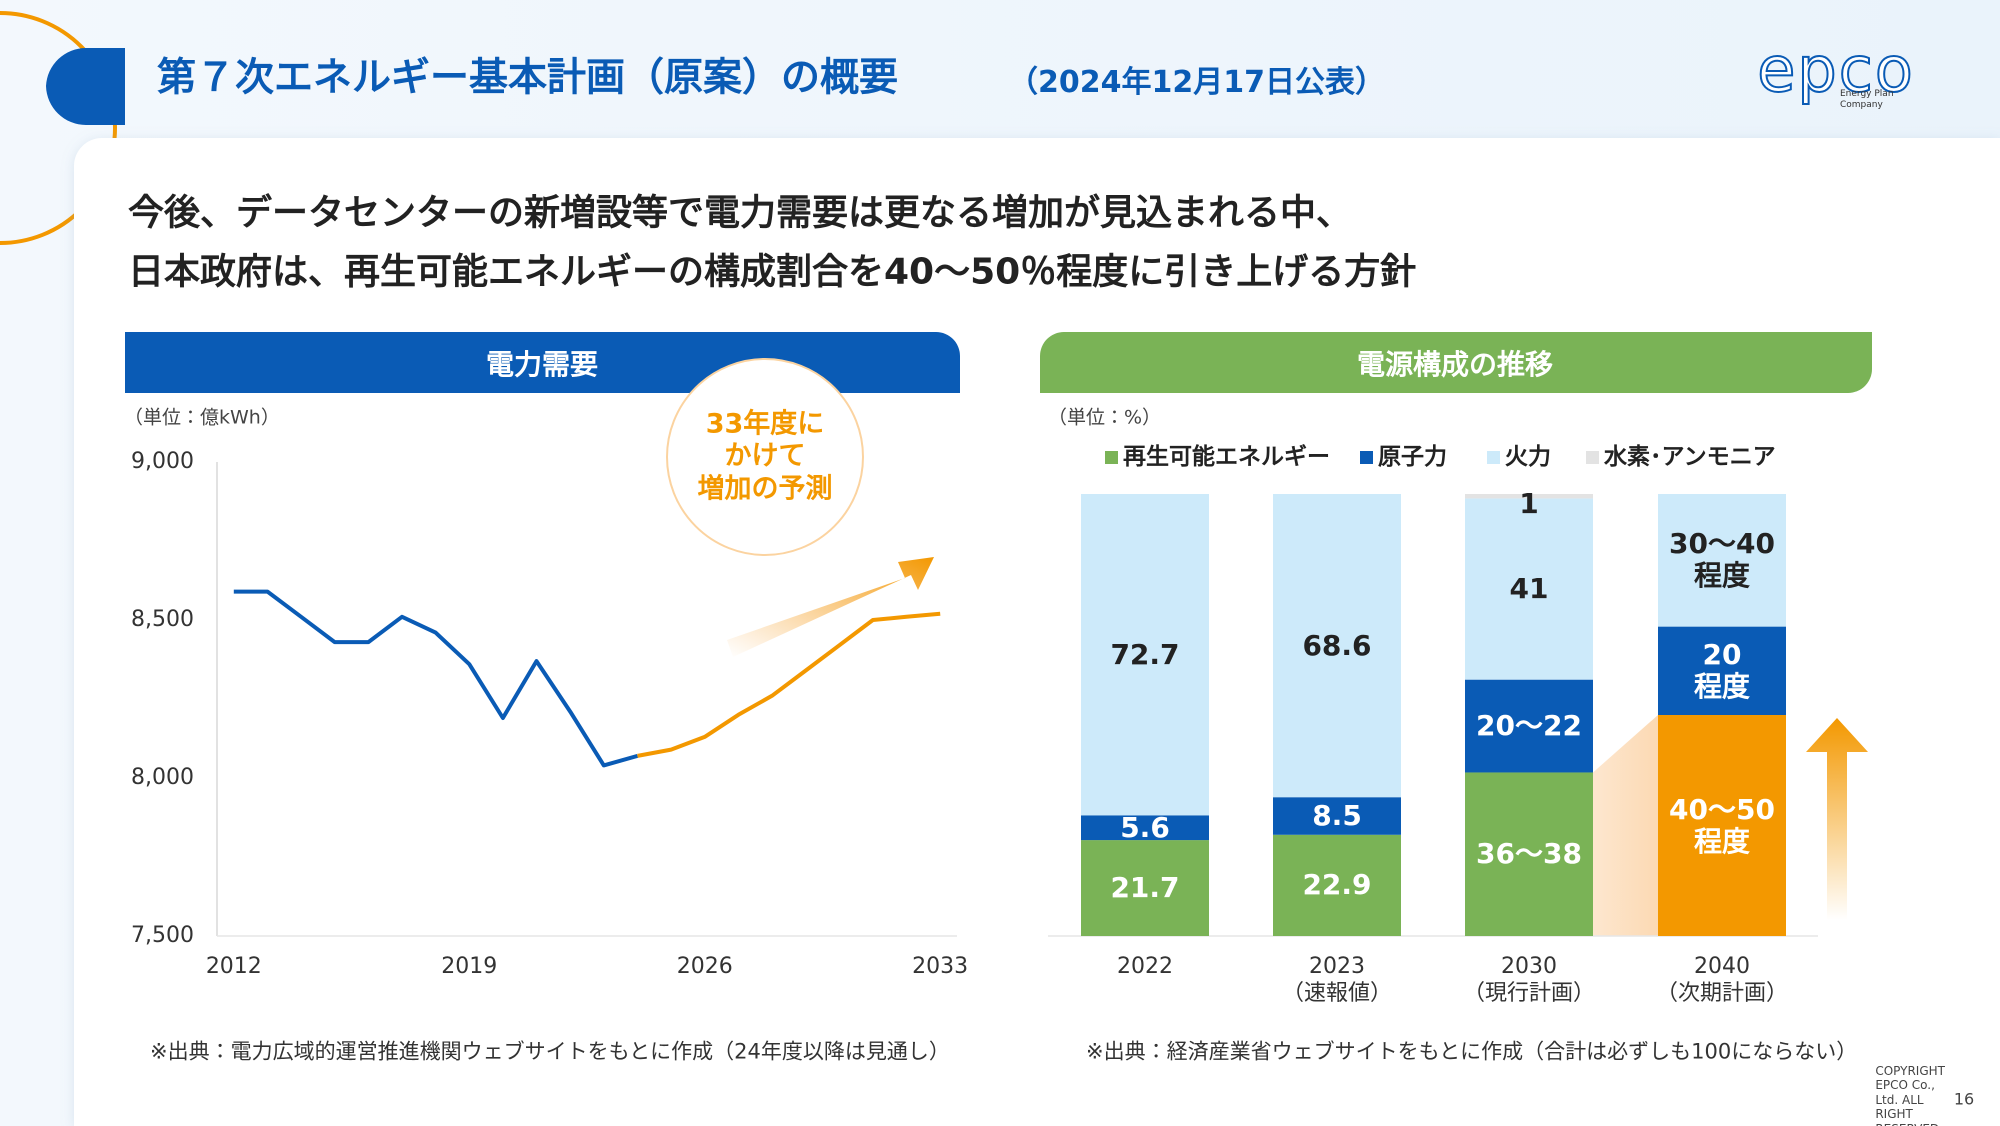  What do you see at coordinates (1337, 993) in the screenshot?
I see `x-tick-note: （速報値）` at bounding box center [1337, 993].